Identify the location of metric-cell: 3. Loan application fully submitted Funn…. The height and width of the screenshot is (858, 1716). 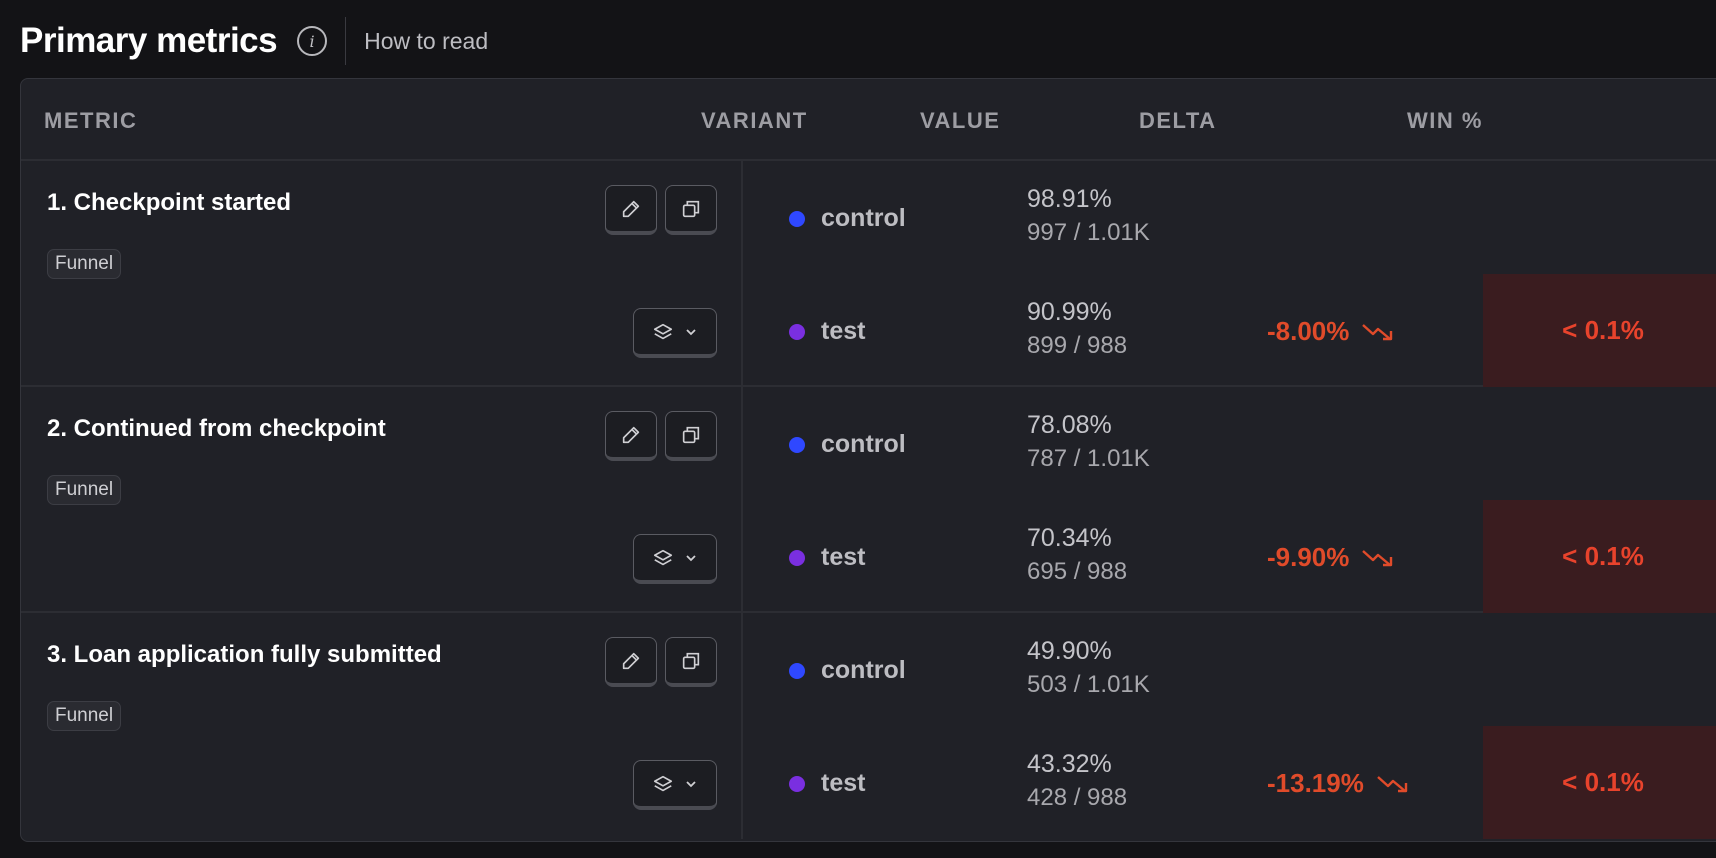
(382, 726).